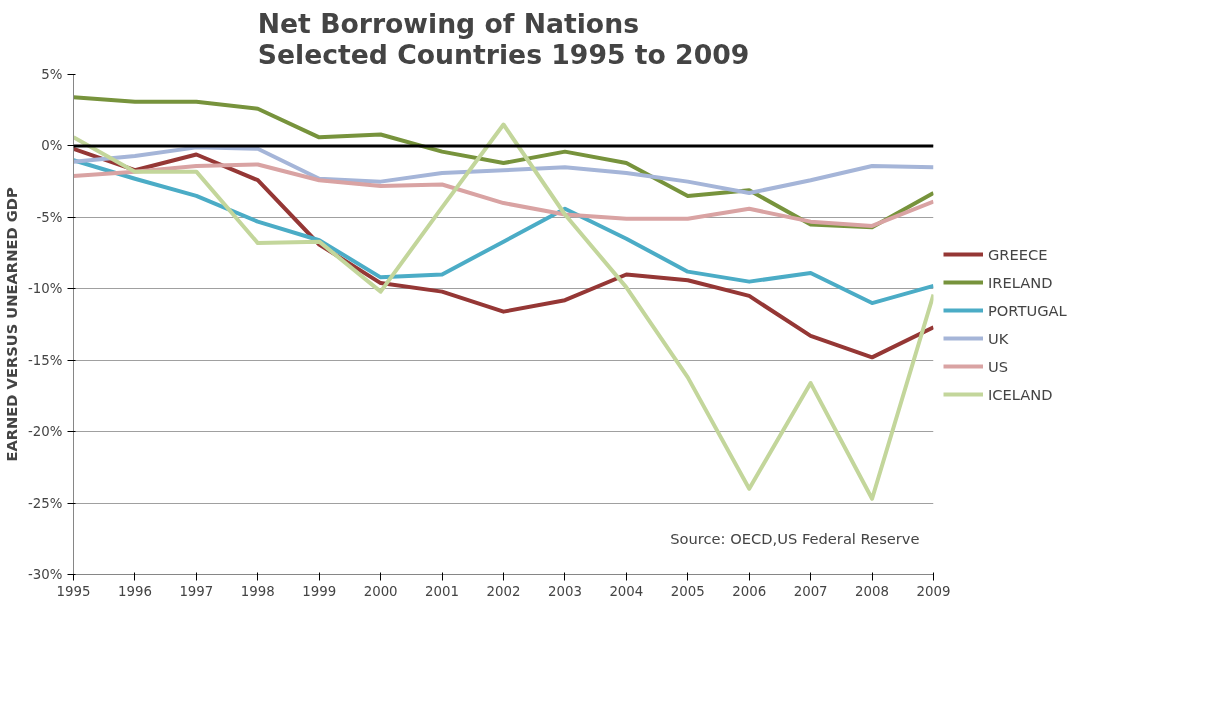  I want to click on y-tick-label: -10%, so click(45, 289).